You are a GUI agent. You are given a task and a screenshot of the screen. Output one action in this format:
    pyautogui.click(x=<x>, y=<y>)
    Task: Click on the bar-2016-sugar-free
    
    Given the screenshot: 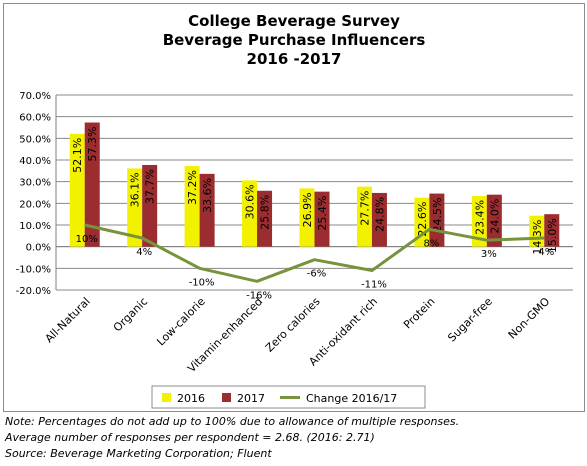 What is the action you would take?
    pyautogui.click(x=479, y=221)
    